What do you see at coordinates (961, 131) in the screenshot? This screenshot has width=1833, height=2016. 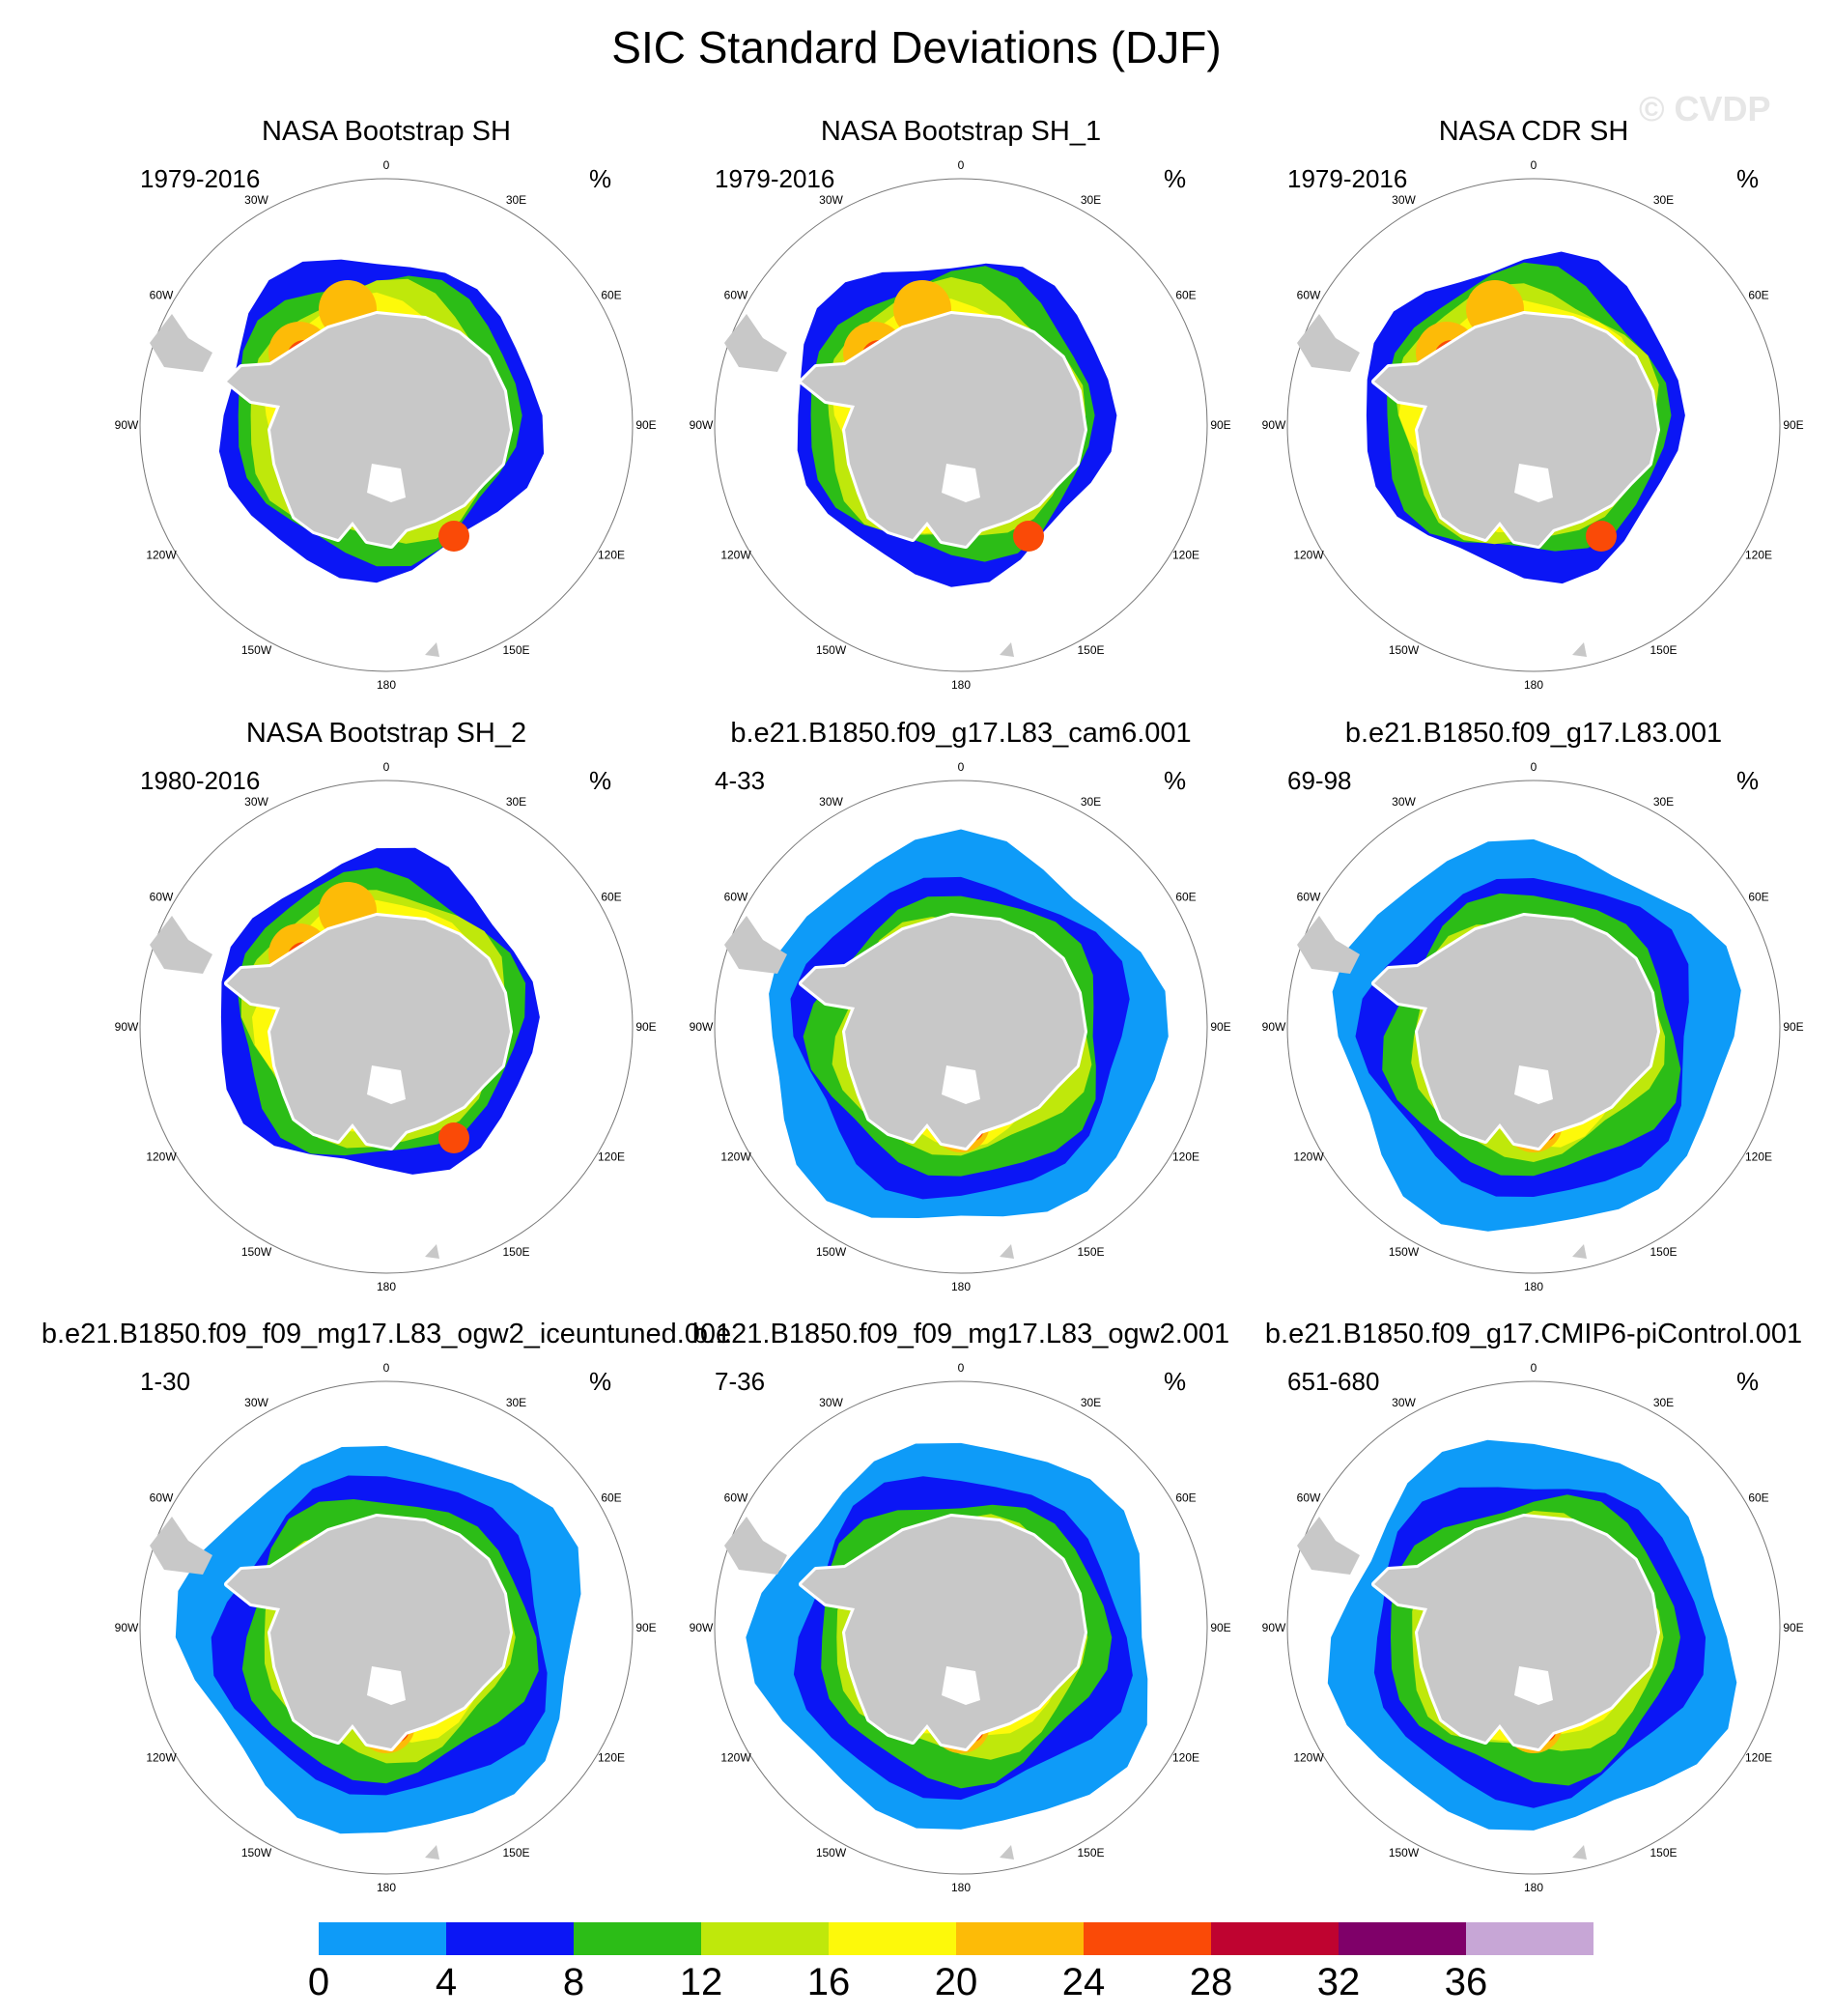 I see `panel-title: NASA Bootstrap SH_1` at bounding box center [961, 131].